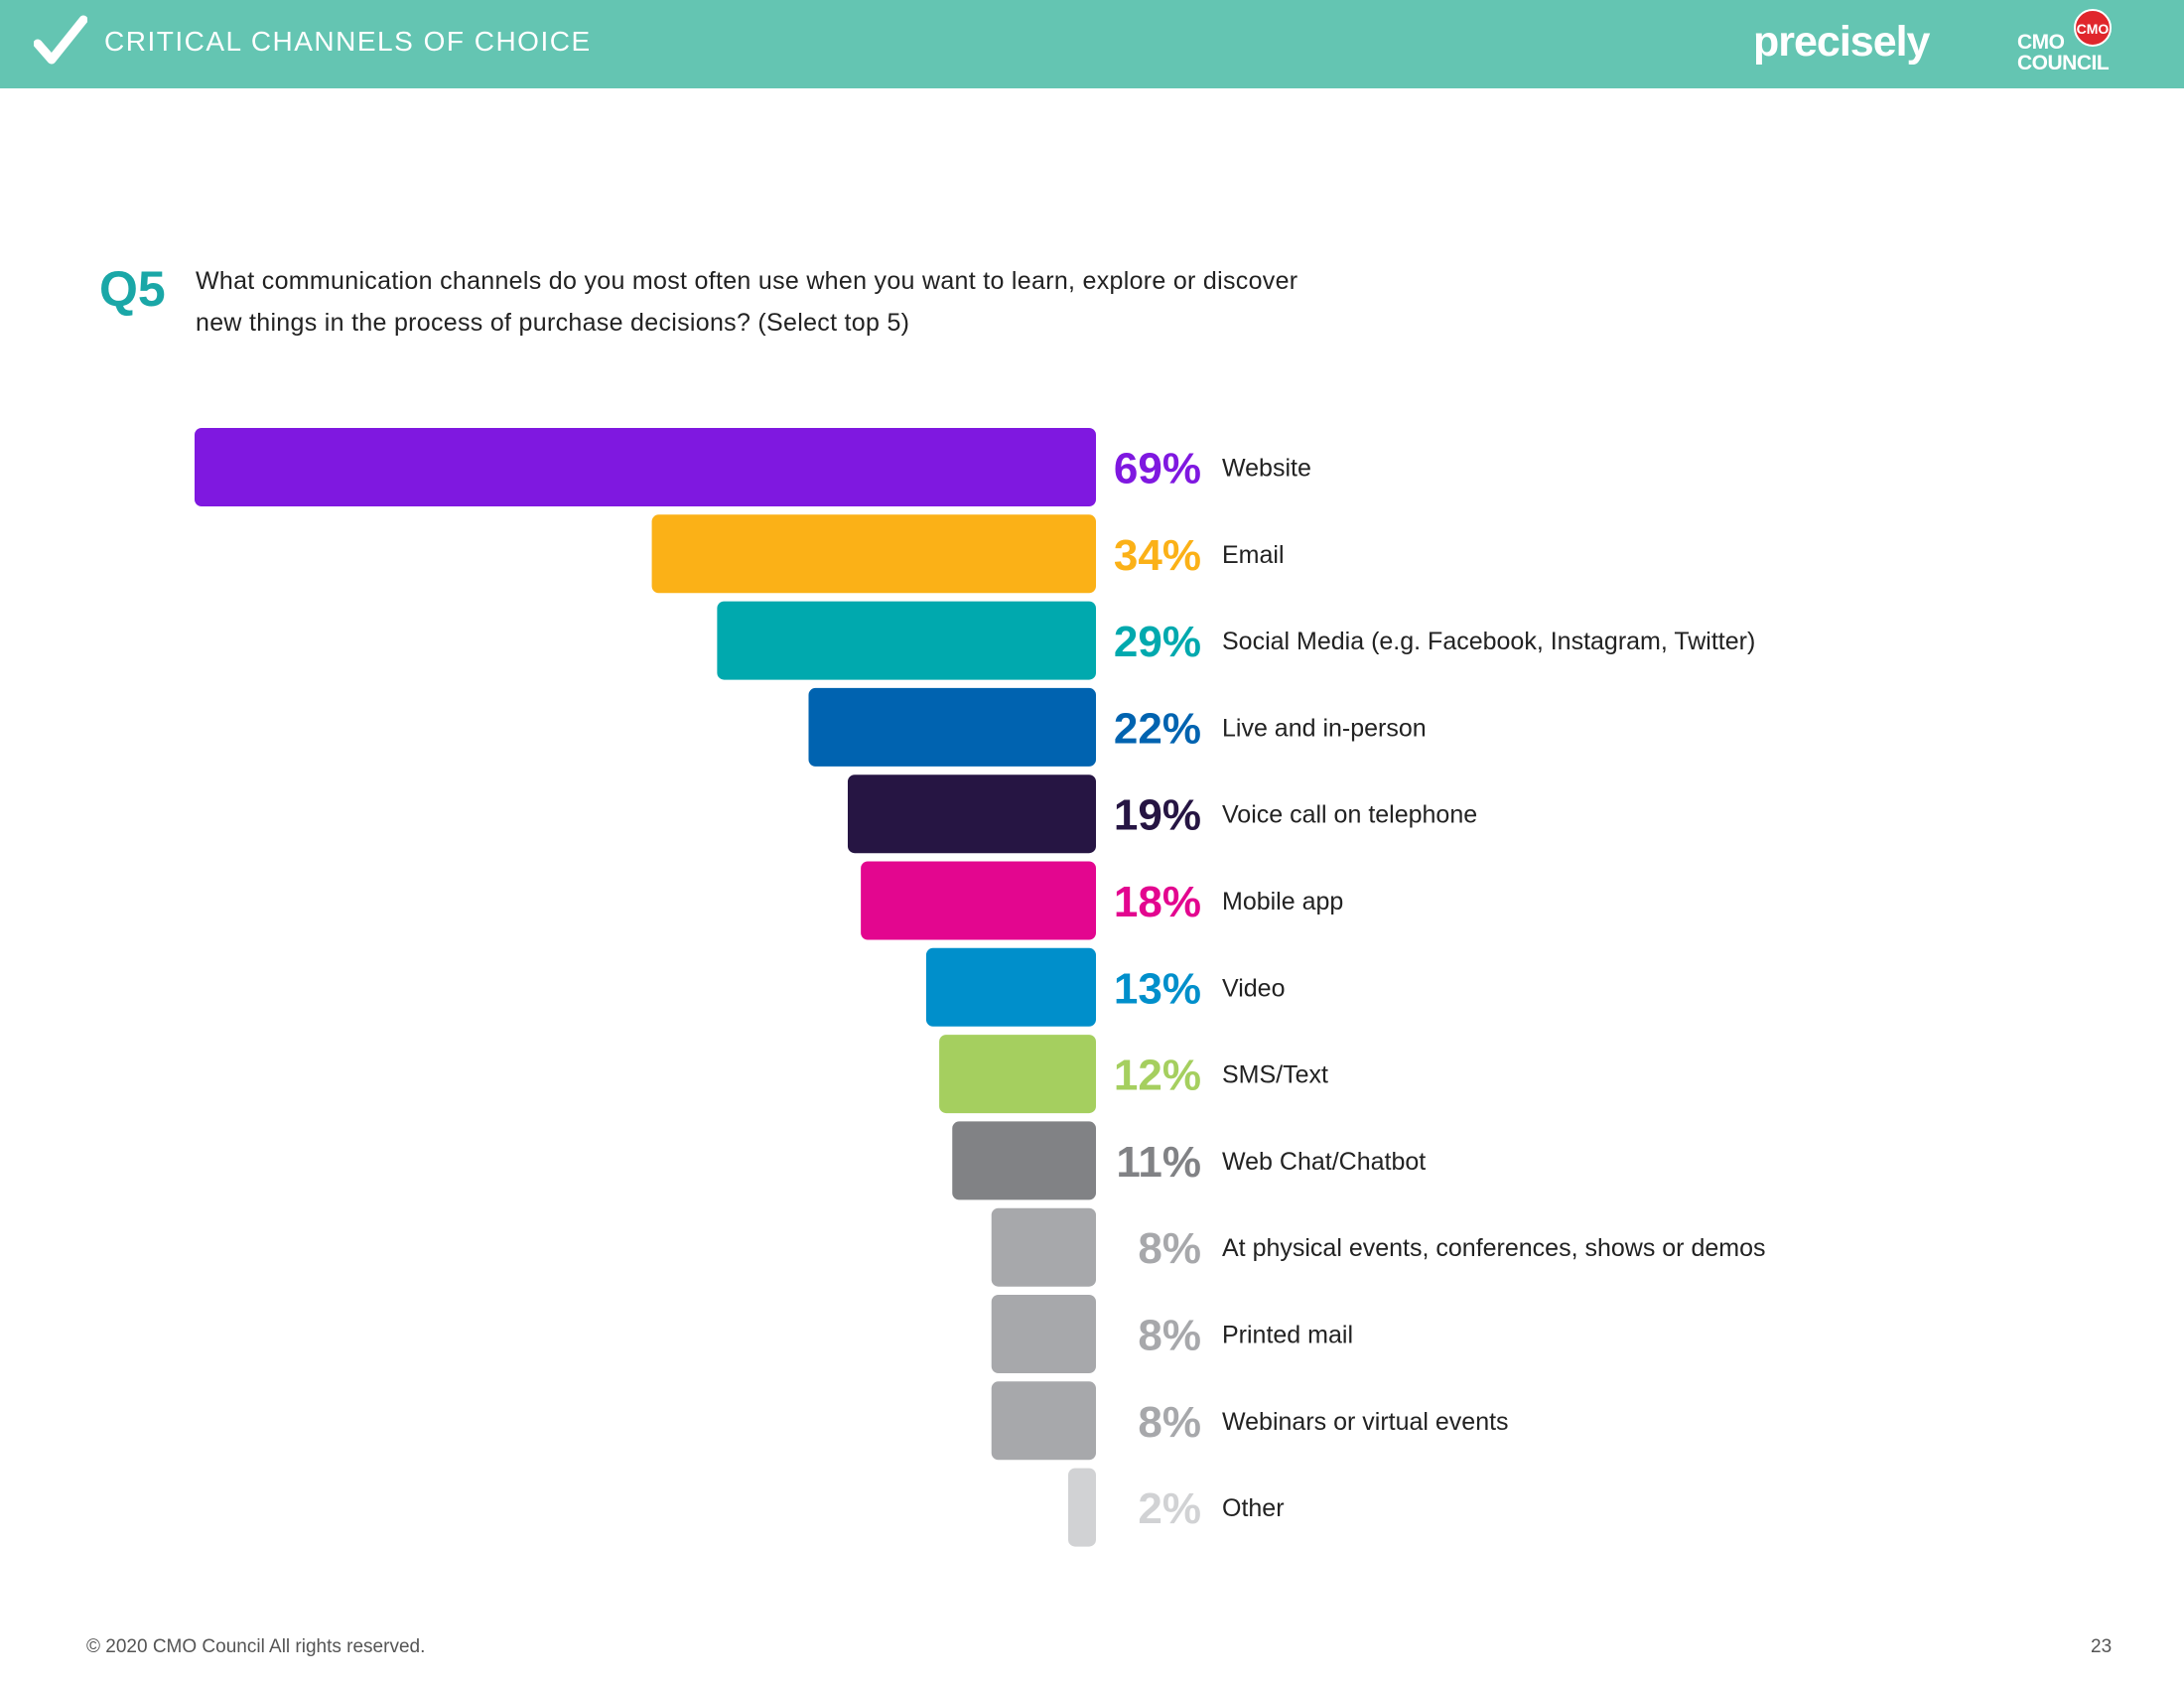  Describe the element at coordinates (256, 1646) in the screenshot. I see `footer-copyright: © 2020 CMO Council All rights reserved.` at that location.